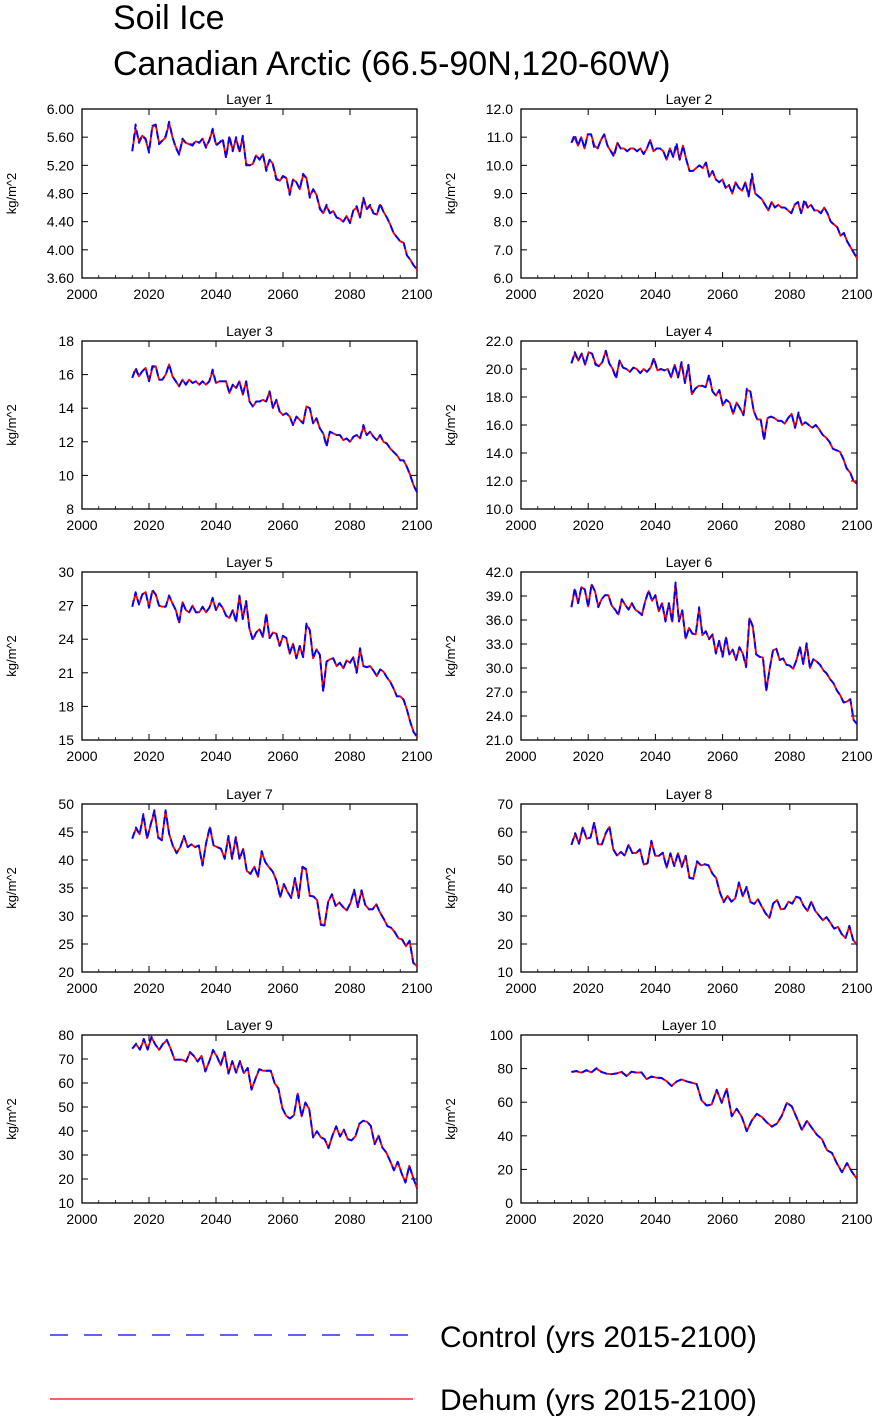 The width and height of the screenshot is (878, 1423). Describe the element at coordinates (504, 222) in the screenshot. I see `y-tick-label: 8.0` at that location.